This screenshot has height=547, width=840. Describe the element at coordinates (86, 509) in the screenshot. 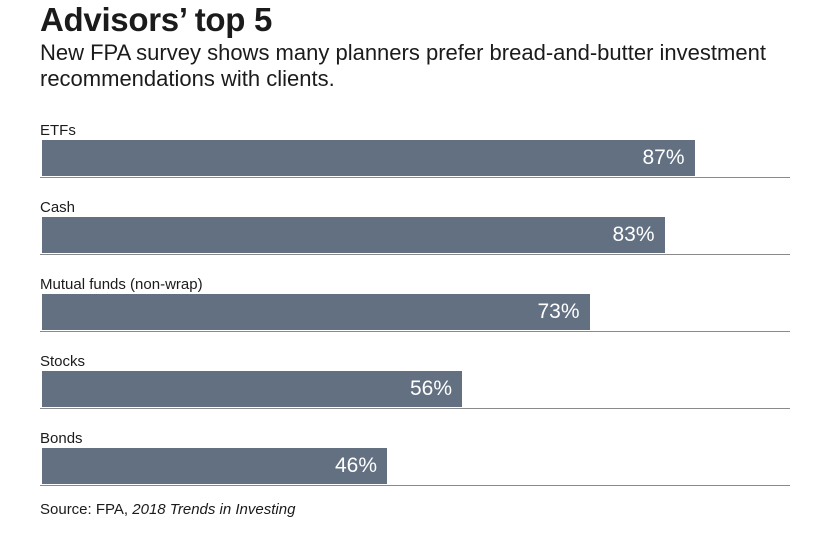

I see `source-prefix: Source: FPA,` at that location.